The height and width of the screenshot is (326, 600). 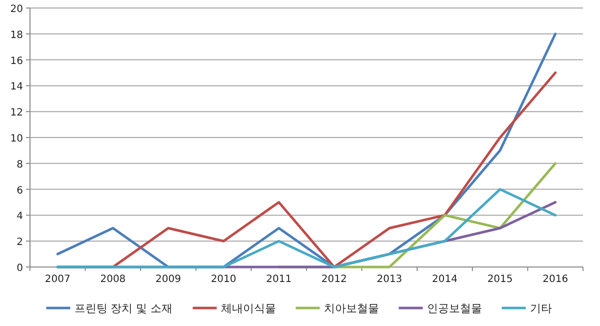 What do you see at coordinates (16, 9) in the screenshot?
I see `y-tick-label: 20` at bounding box center [16, 9].